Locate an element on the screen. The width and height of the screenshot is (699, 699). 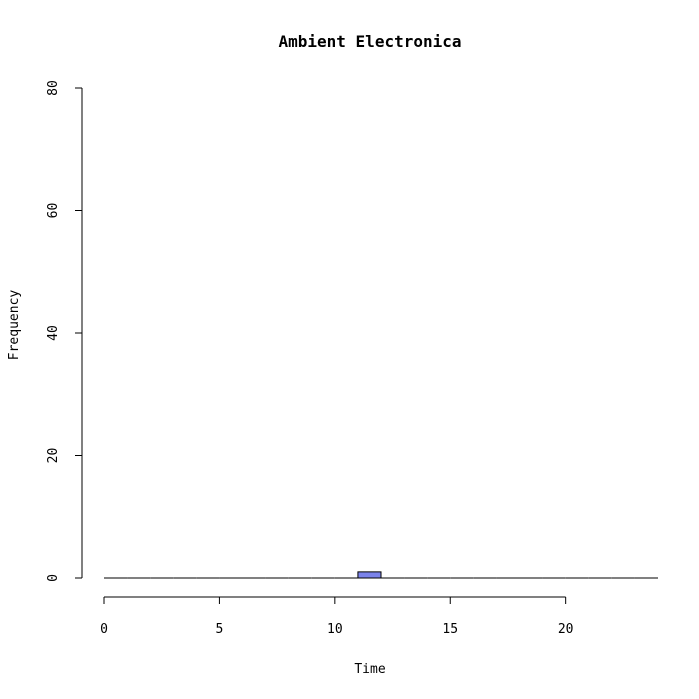
y-tick-label: 80 is located at coordinates (53, 88).